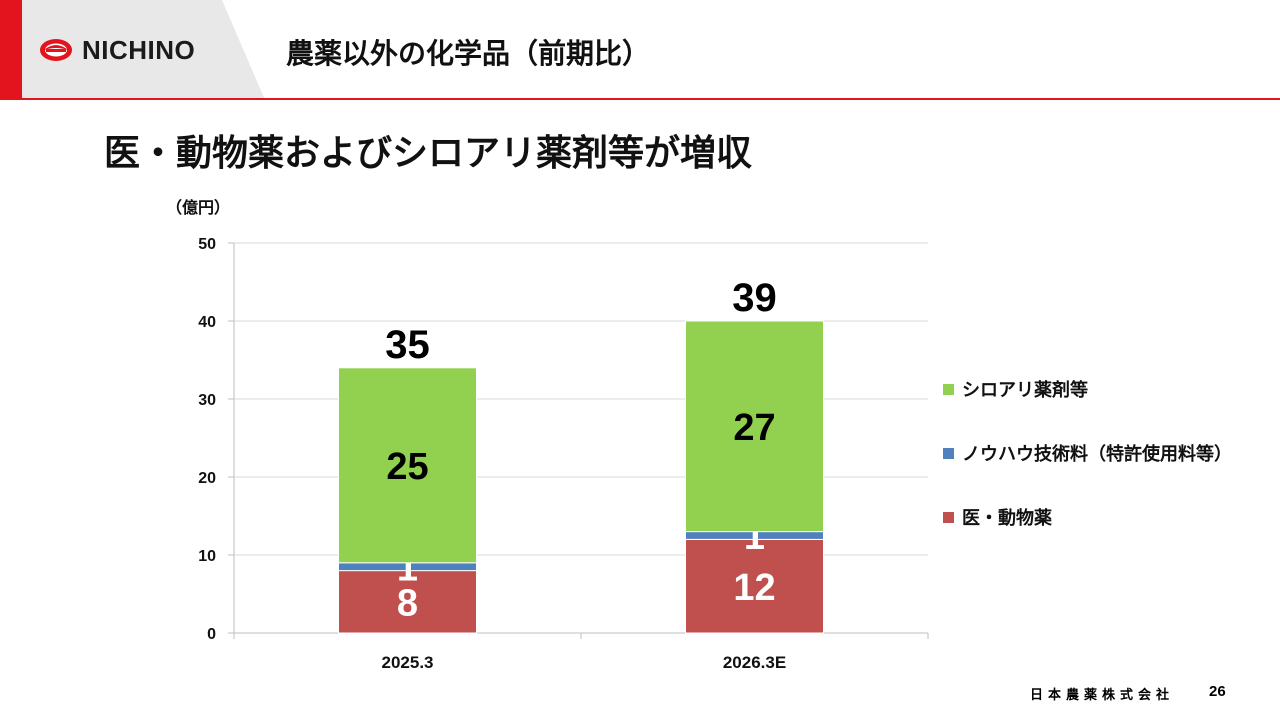 The width and height of the screenshot is (1280, 720). I want to click on segment-value-label: 8, so click(407, 603).